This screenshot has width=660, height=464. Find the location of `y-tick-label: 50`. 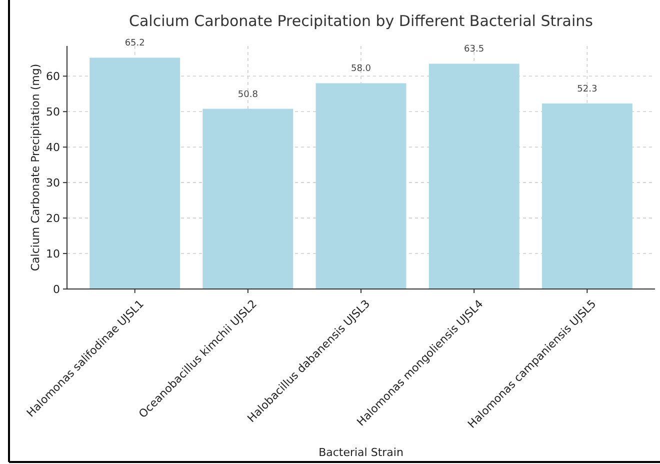

y-tick-label: 50 is located at coordinates (53, 111).